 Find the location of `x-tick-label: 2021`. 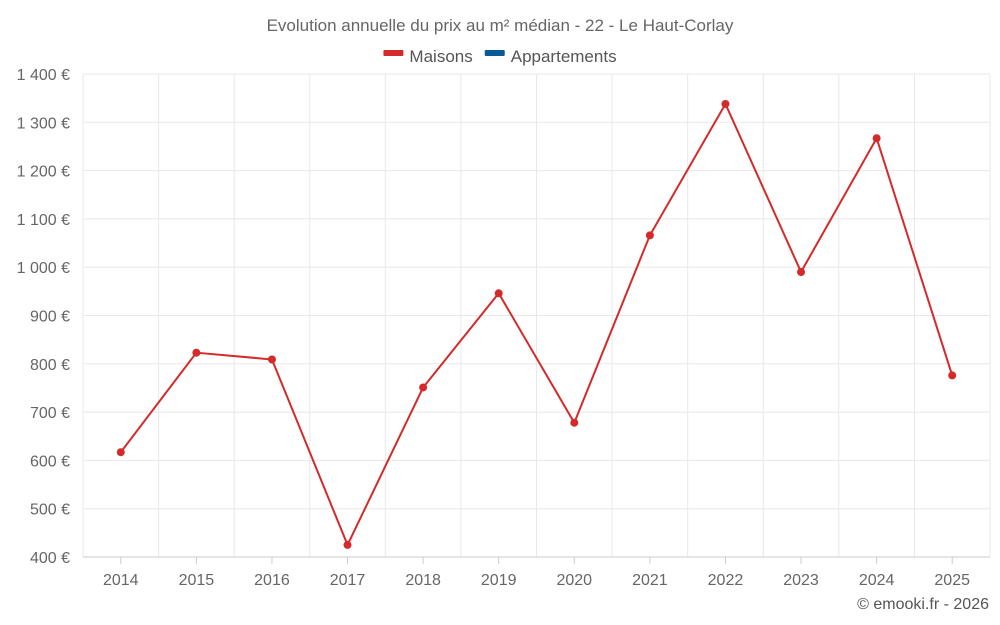

x-tick-label: 2021 is located at coordinates (650, 580).